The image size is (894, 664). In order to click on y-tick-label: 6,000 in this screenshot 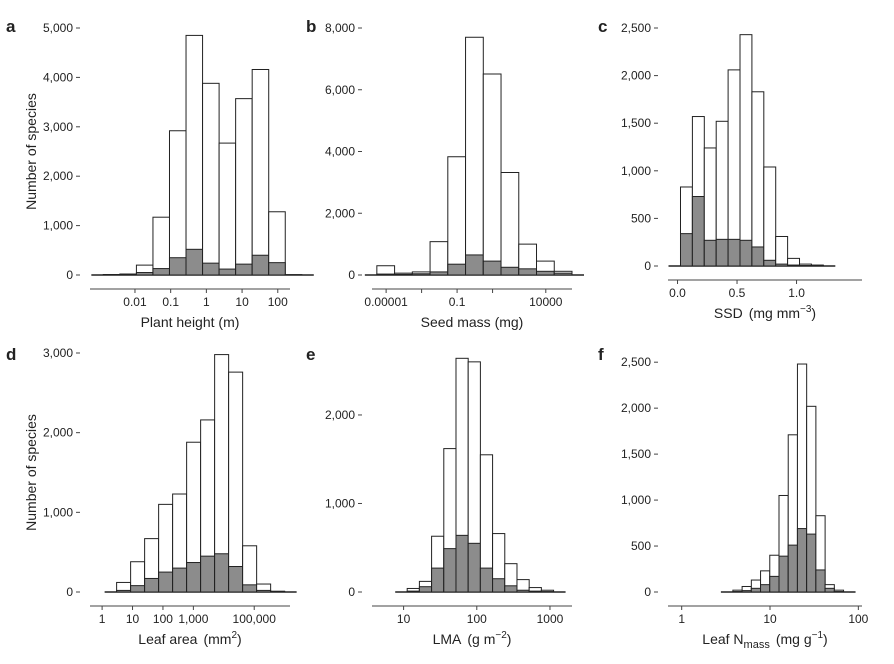, I will do `click(340, 90)`.